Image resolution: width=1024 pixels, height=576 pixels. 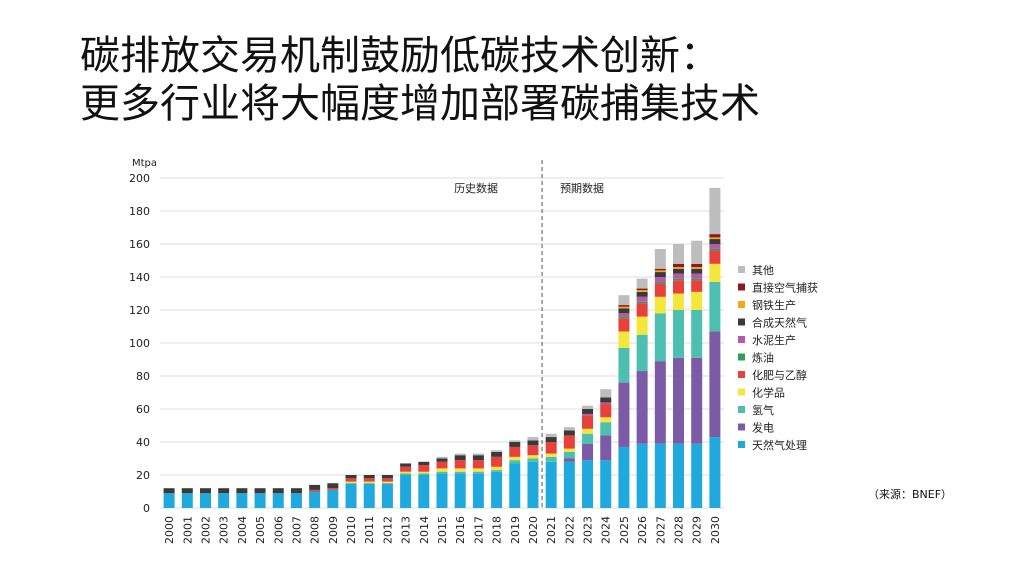 I want to click on x-tick-label: 2016, so click(x=460, y=530).